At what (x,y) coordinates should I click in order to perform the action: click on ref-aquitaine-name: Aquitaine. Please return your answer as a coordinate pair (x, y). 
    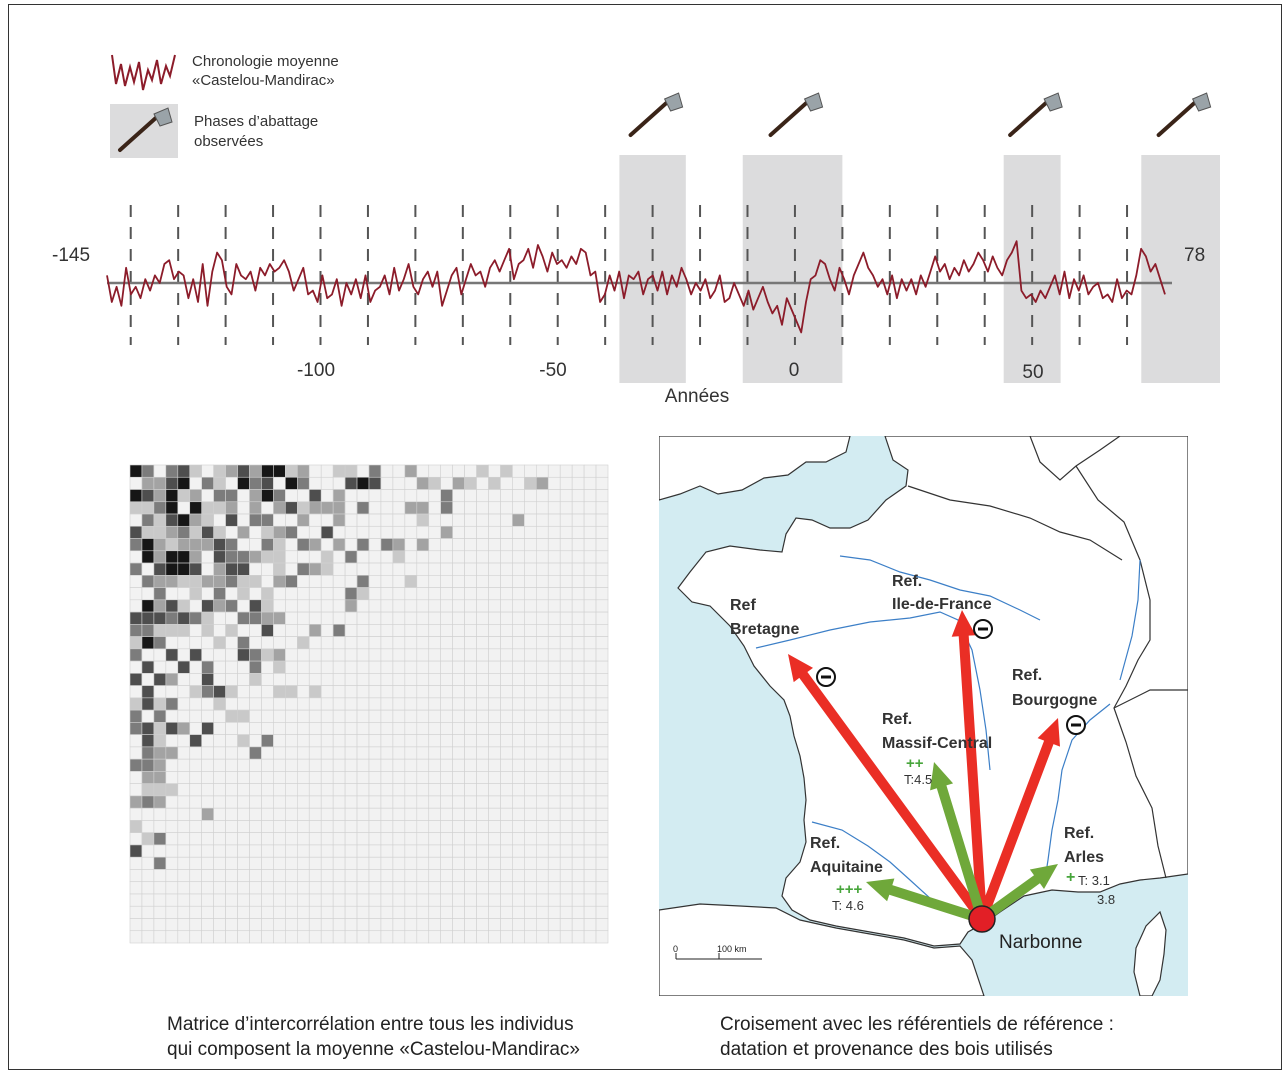
    Looking at the image, I should click on (846, 867).